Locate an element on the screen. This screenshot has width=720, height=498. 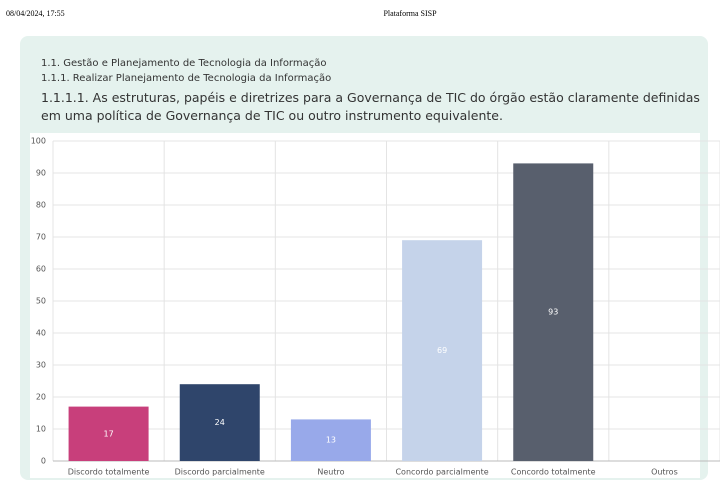
data-label: 93 is located at coordinates (553, 312).